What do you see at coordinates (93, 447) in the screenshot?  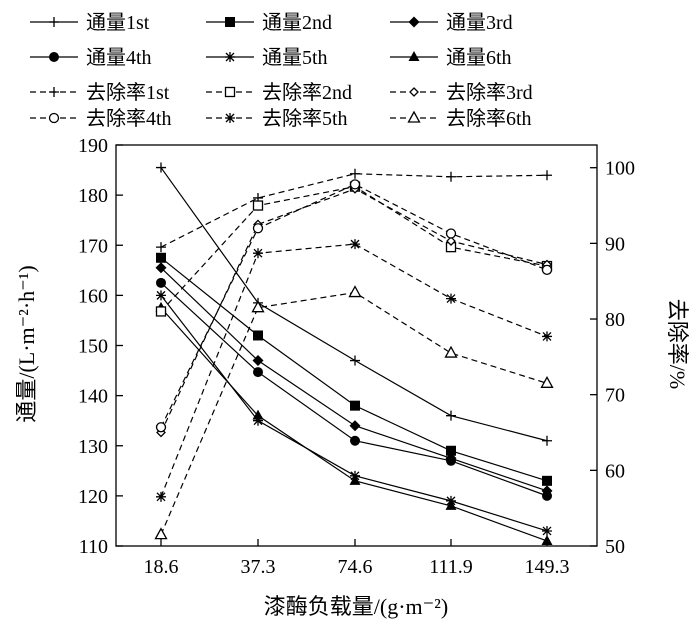 I see `y-left-tick-label: 130` at bounding box center [93, 447].